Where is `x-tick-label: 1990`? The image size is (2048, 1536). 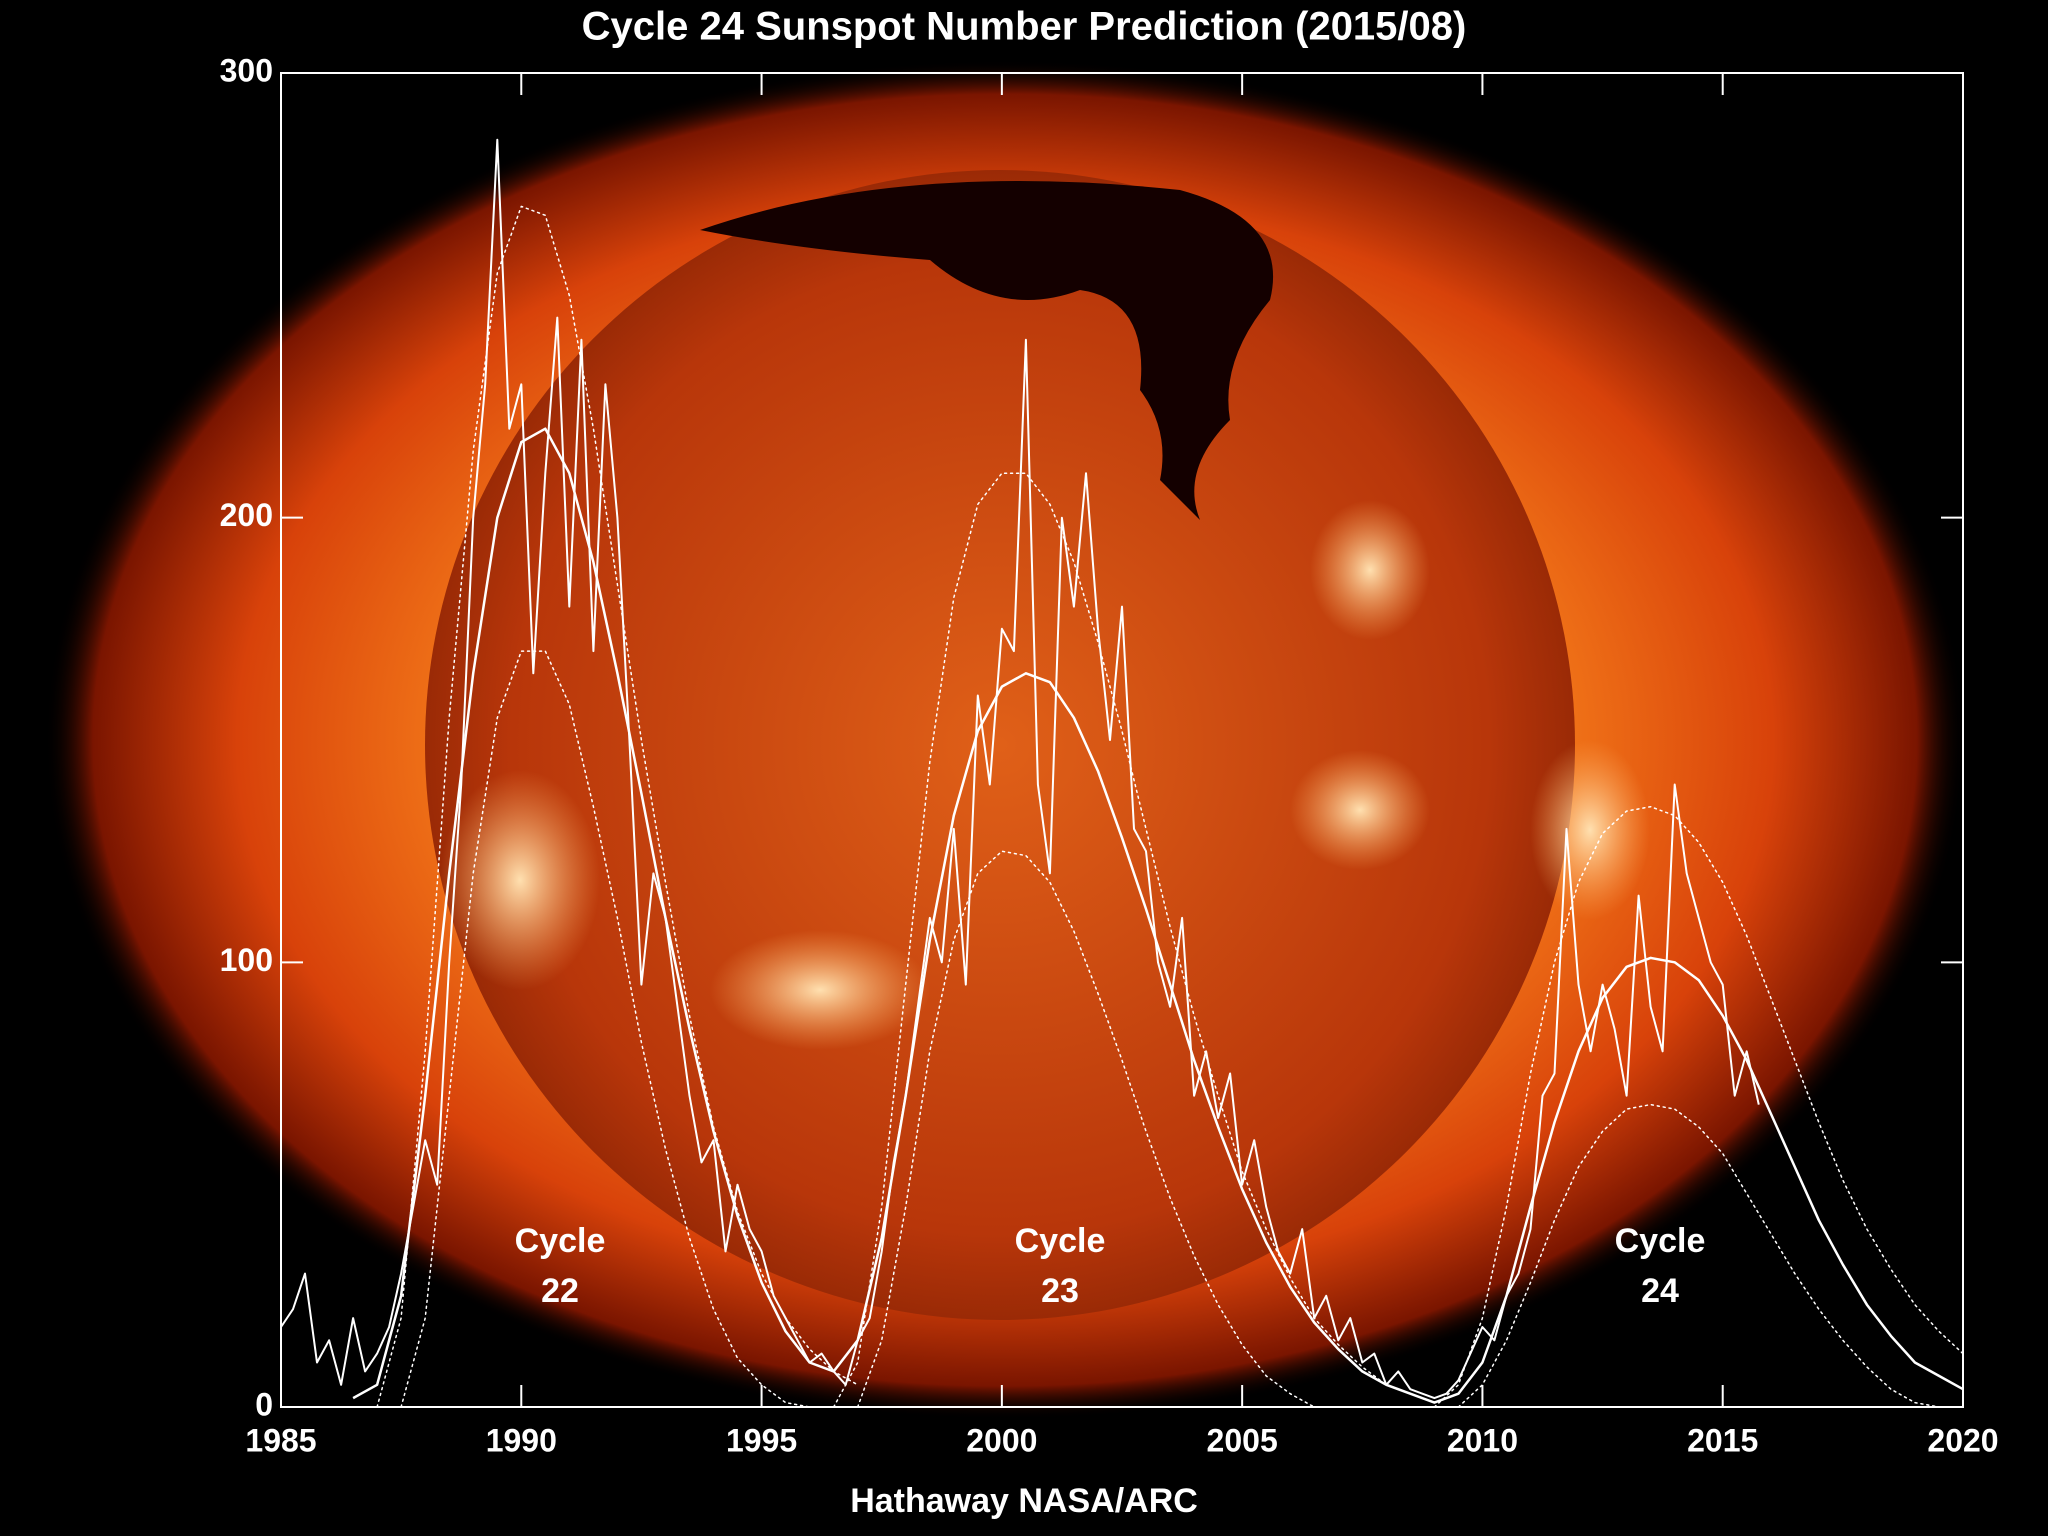
x-tick-label: 1990 is located at coordinates (521, 1440).